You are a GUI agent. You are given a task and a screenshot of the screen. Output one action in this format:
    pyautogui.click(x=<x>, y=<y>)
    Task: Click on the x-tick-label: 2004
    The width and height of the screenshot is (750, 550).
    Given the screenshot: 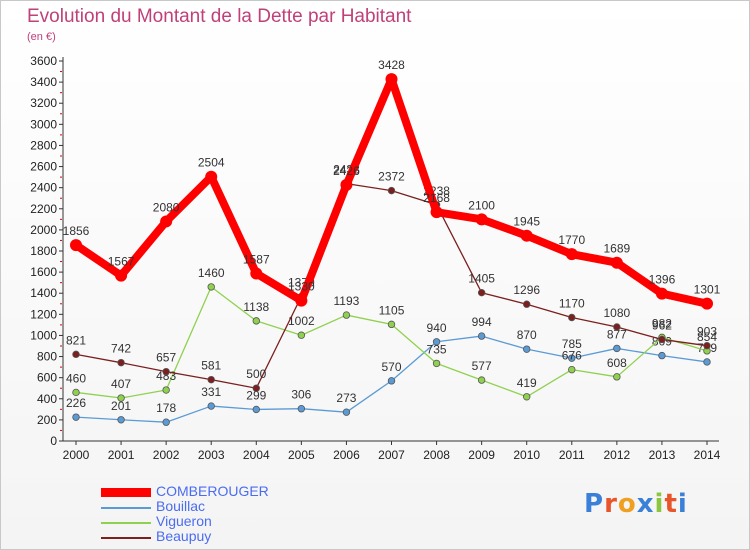 What is the action you would take?
    pyautogui.click(x=256, y=455)
    